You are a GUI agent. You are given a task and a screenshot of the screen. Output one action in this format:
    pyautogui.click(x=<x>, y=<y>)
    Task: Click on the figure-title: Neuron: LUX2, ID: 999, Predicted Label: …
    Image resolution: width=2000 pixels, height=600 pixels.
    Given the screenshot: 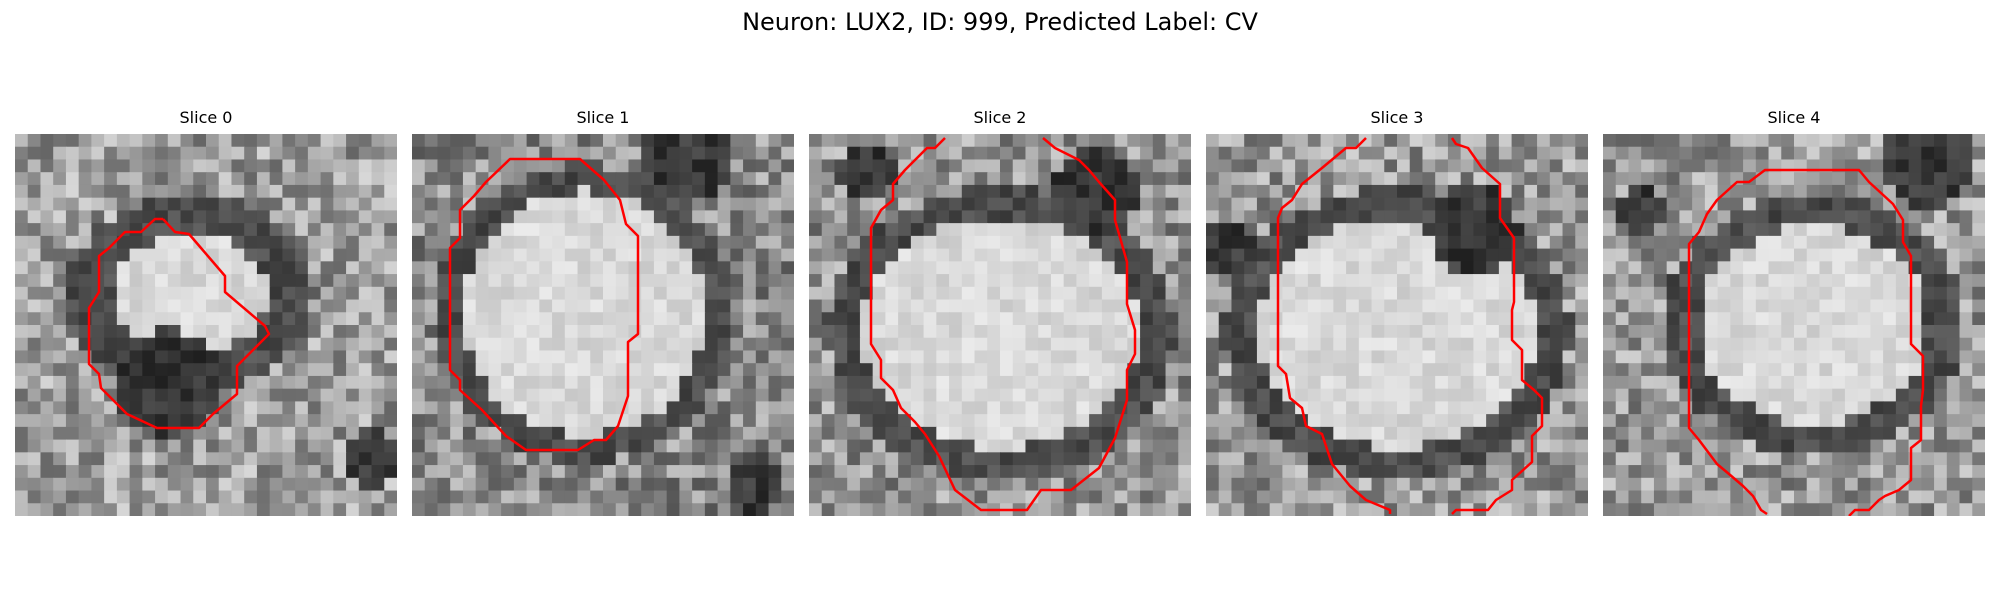 What is the action you would take?
    pyautogui.click(x=1000, y=22)
    